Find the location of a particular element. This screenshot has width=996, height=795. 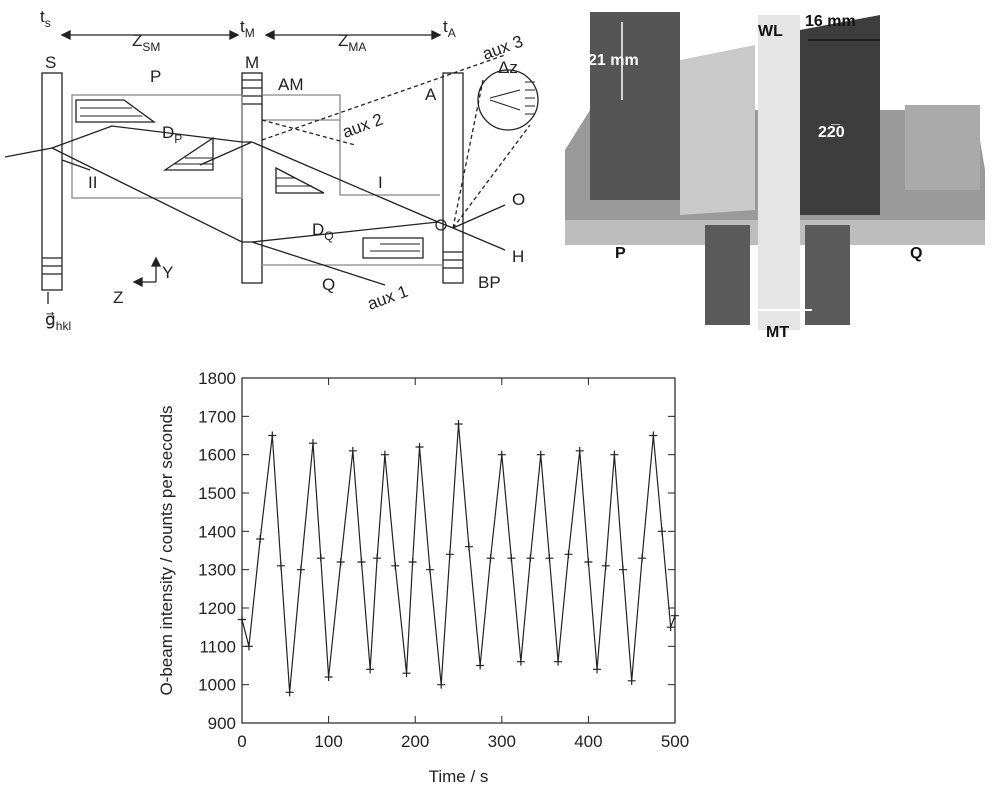

label-main: aux 2 is located at coordinates (363, 126).